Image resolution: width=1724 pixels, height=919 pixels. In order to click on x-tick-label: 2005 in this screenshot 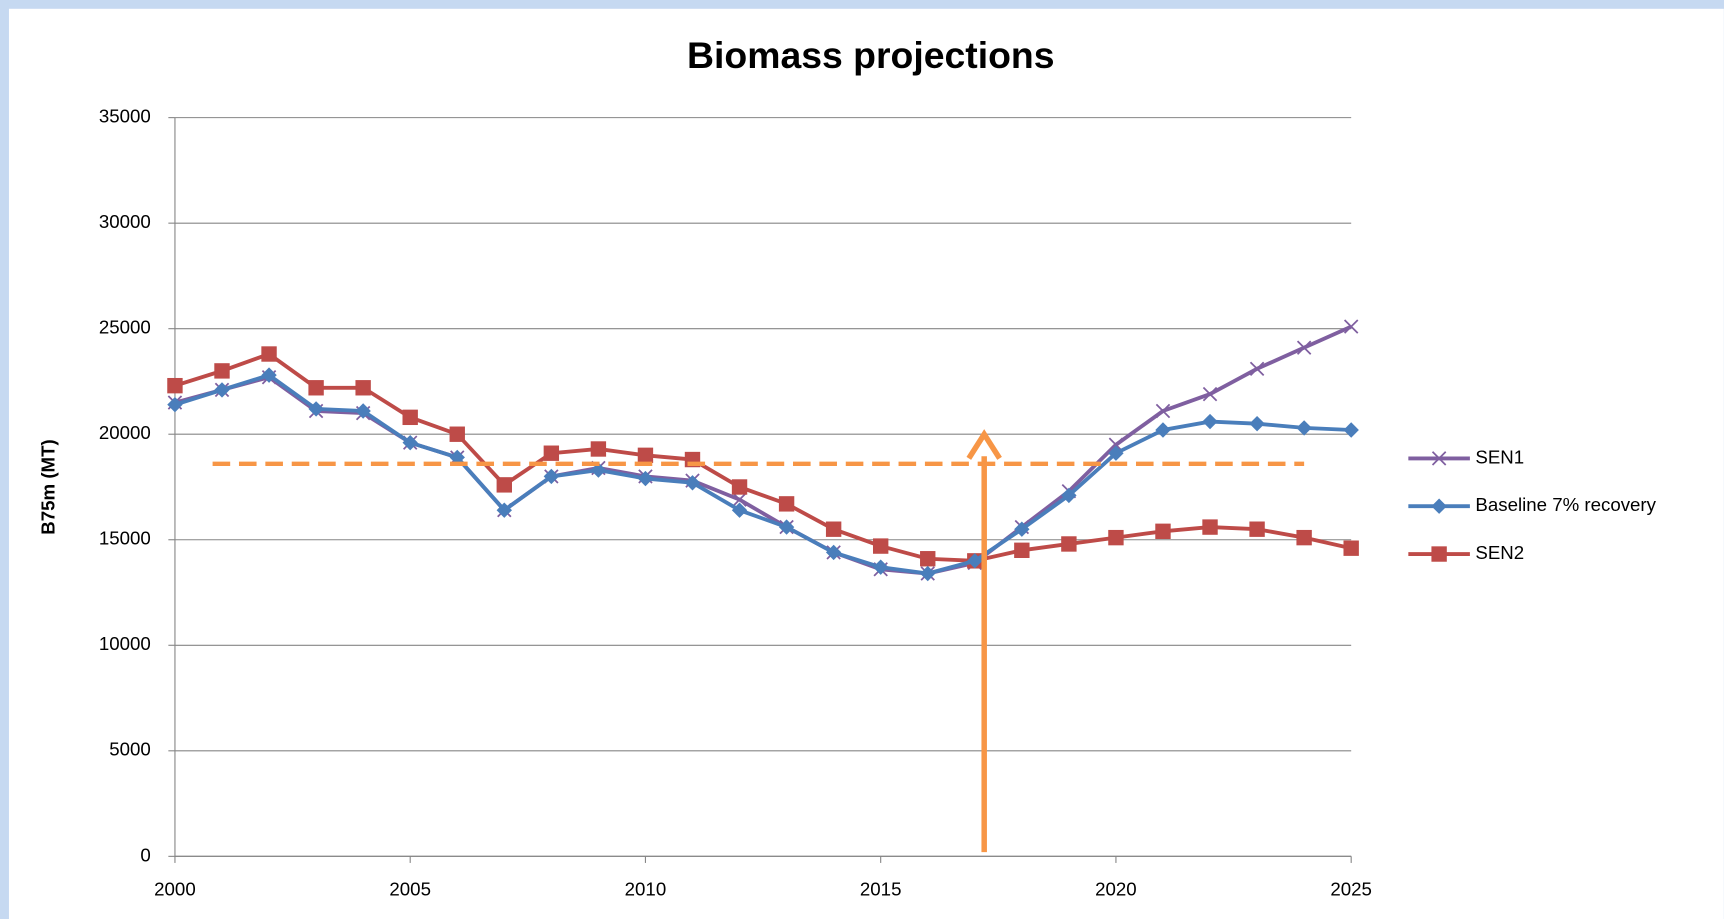, I will do `click(410, 888)`.